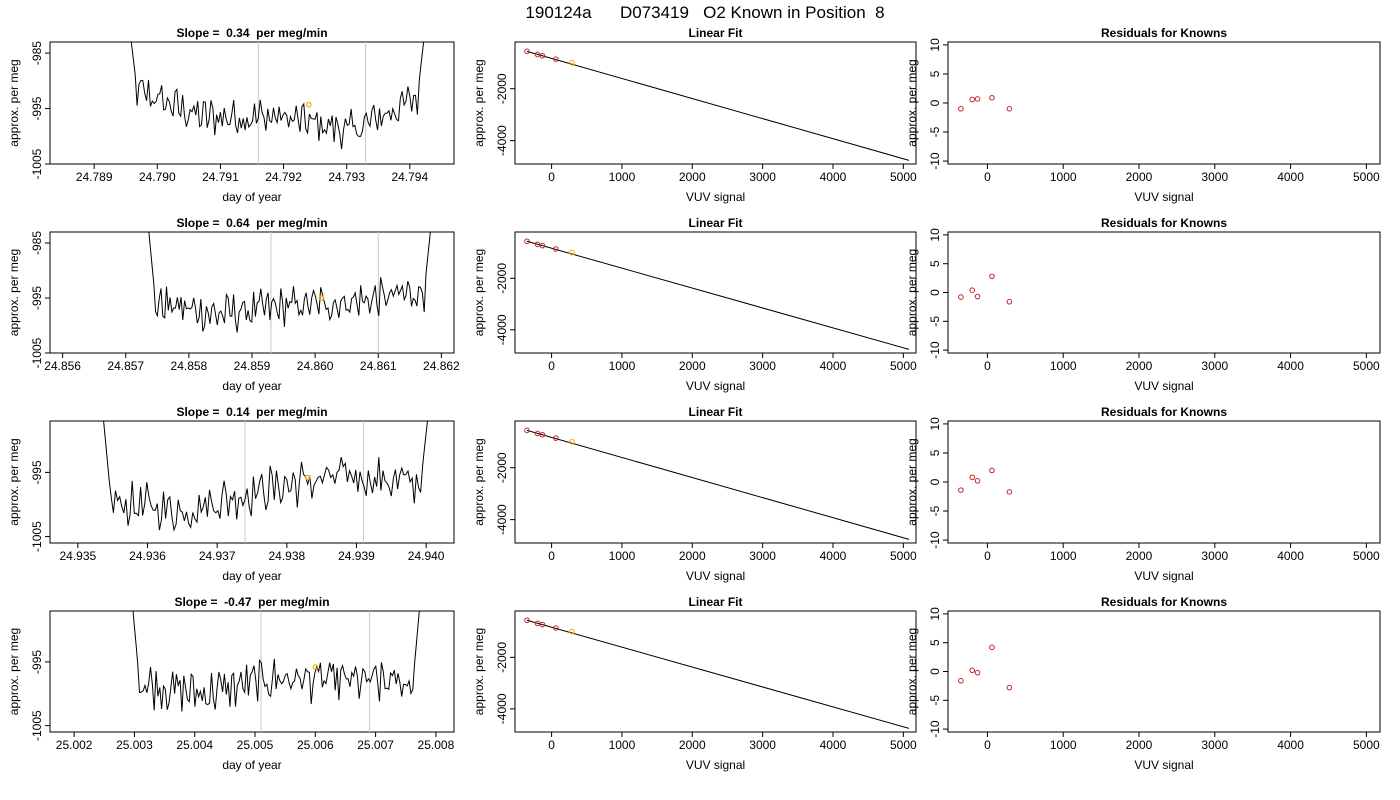 Image resolution: width=1400 pixels, height=800 pixels. What do you see at coordinates (74, 745) in the screenshot?
I see `x-tick-label: 25.002` at bounding box center [74, 745].